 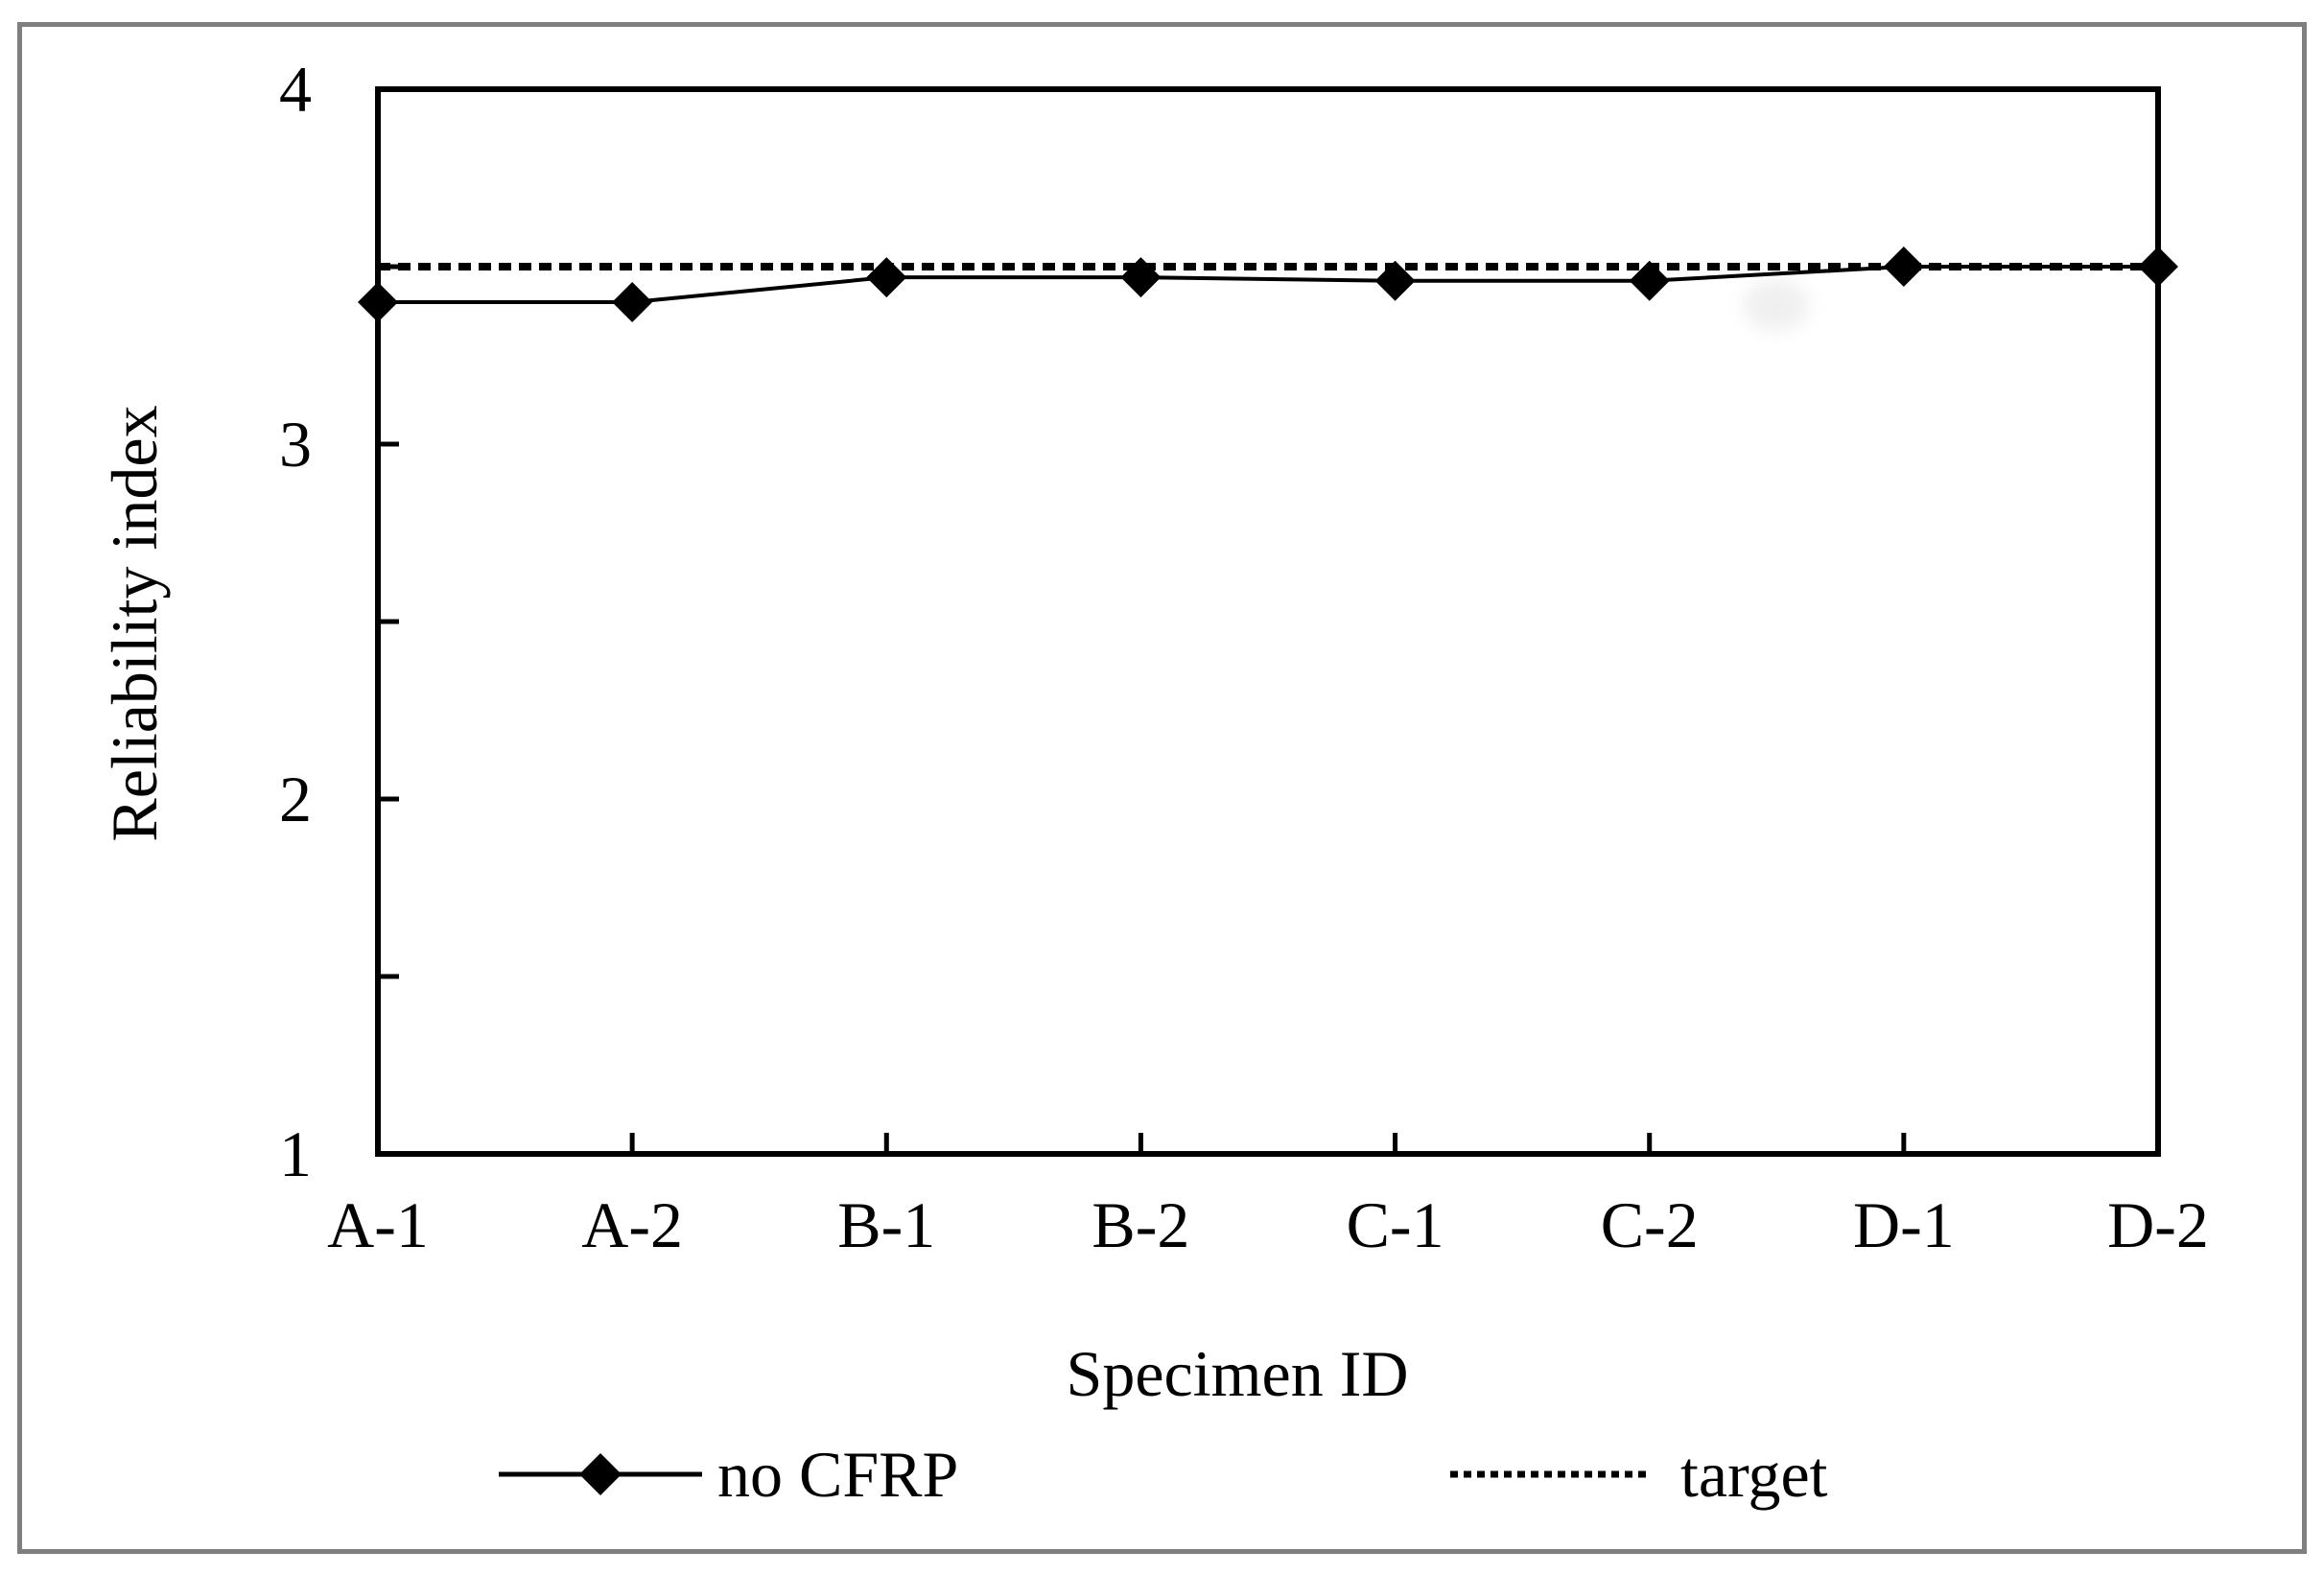 I want to click on x-tick-label: C-2, so click(x=1650, y=1224).